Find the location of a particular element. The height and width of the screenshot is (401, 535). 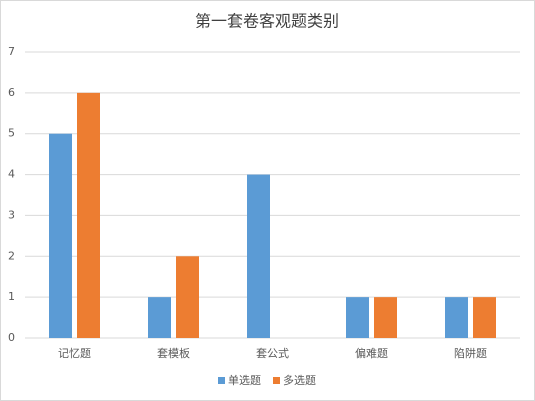

y-tick-label: 6 is located at coordinates (11, 92).